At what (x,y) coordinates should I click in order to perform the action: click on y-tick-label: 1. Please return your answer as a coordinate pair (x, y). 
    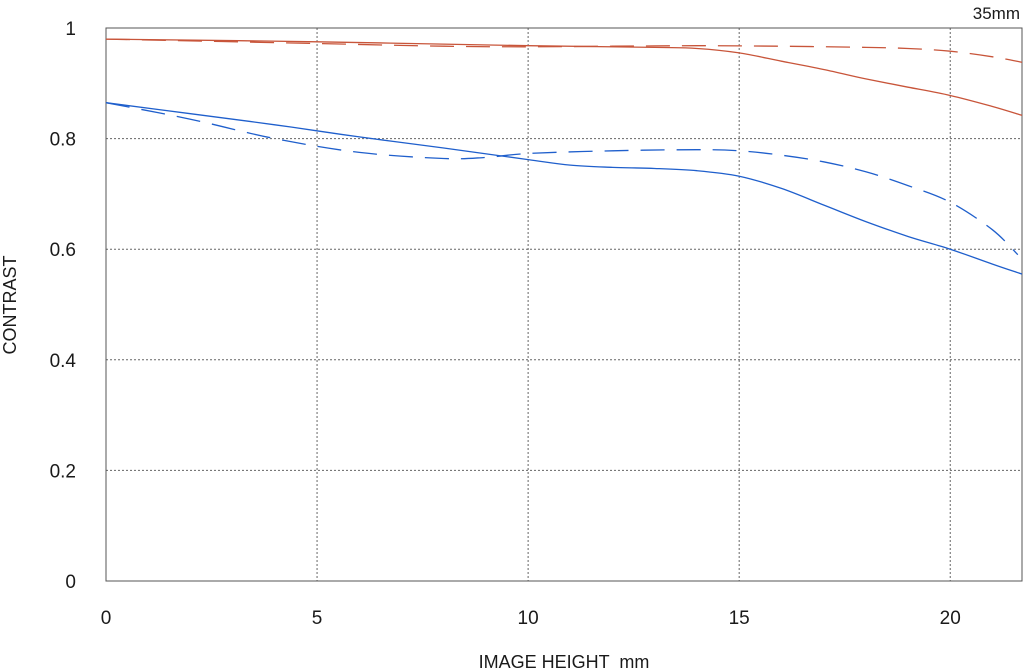
    Looking at the image, I should click on (70, 29).